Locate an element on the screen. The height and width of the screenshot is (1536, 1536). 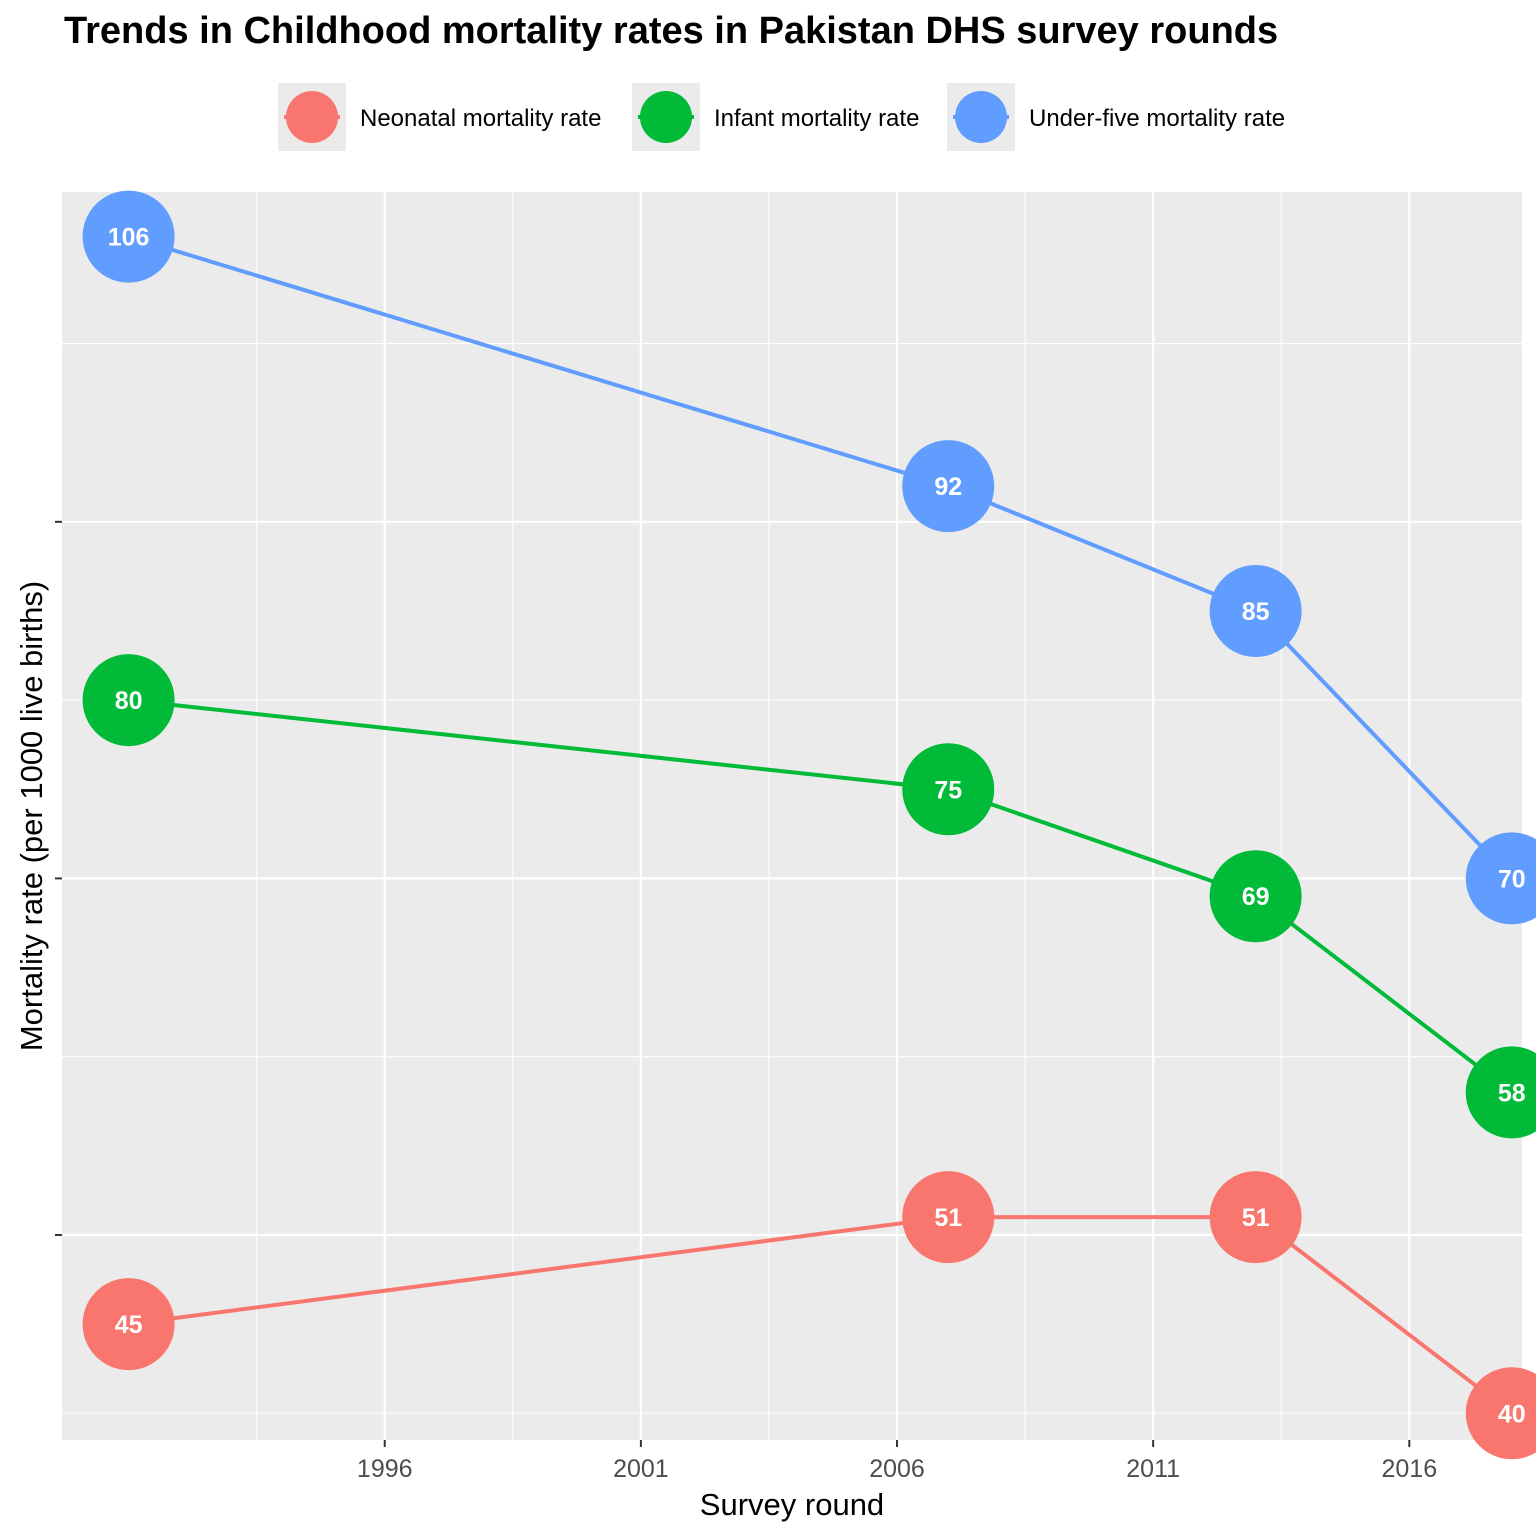
x-tick-label: 2006 is located at coordinates (897, 1469).